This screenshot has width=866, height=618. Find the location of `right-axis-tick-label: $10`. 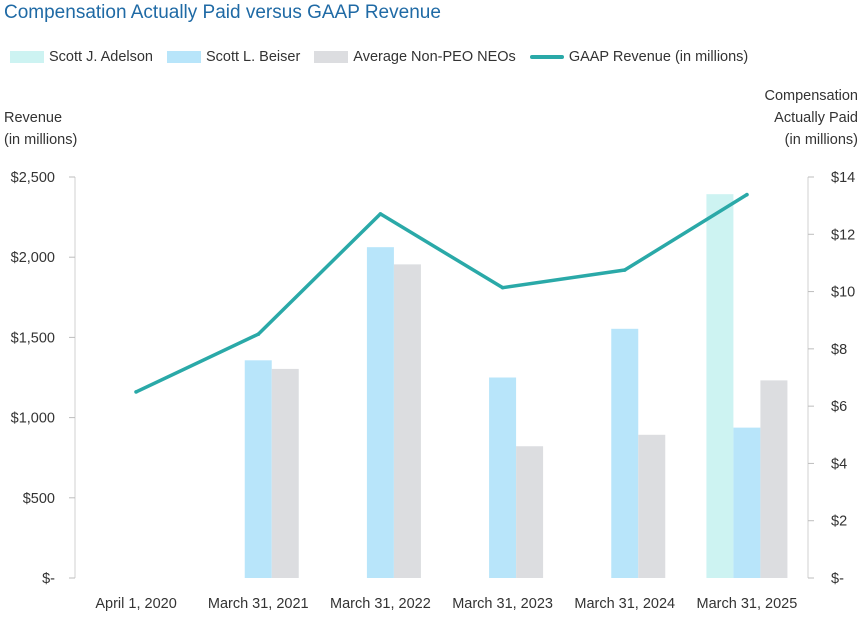

right-axis-tick-label: $10 is located at coordinates (843, 293).